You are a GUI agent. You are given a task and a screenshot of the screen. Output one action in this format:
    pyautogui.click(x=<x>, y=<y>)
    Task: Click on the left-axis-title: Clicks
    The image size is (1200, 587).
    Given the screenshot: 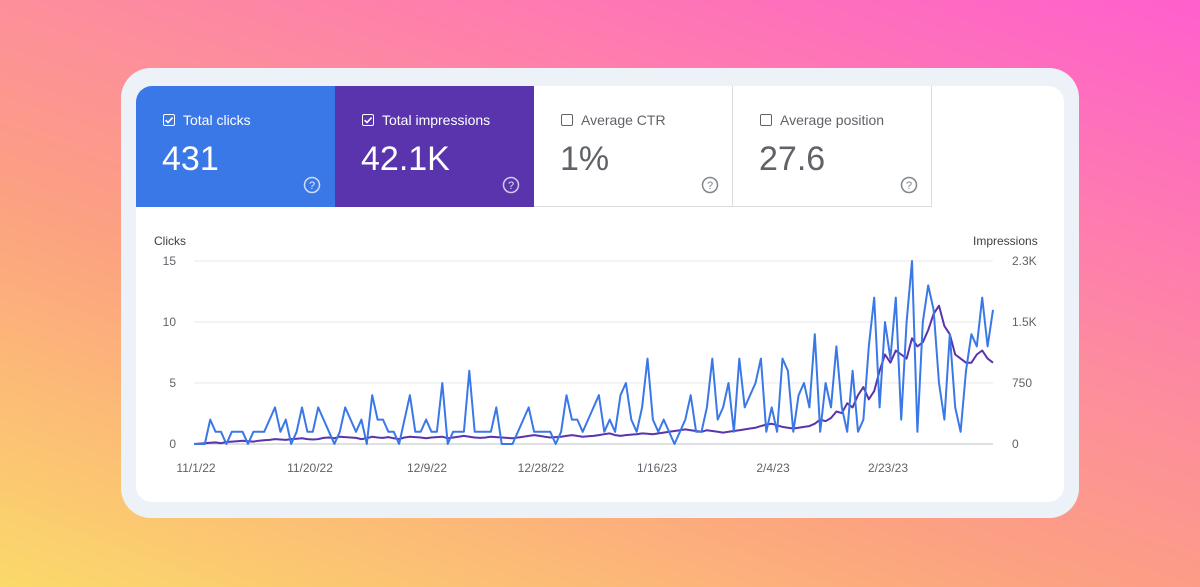 What is the action you would take?
    pyautogui.click(x=170, y=241)
    